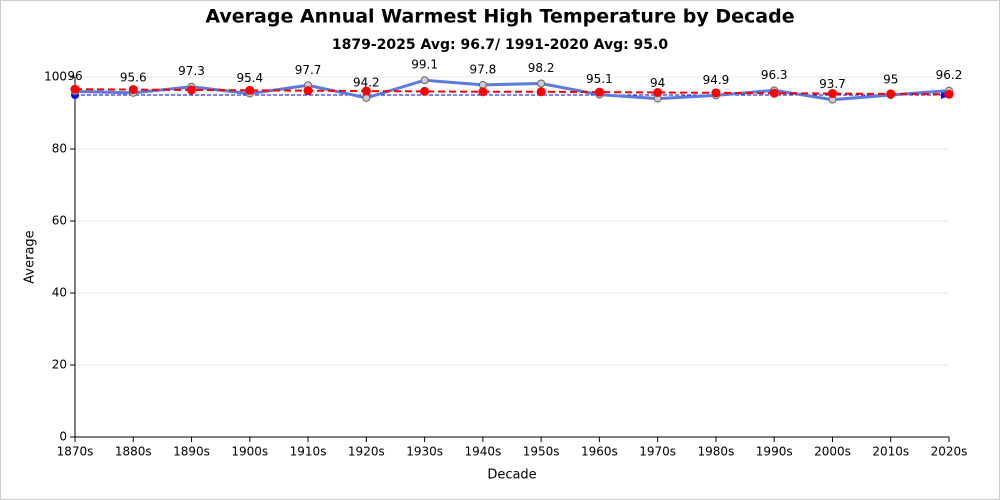 This screenshot has width=1000, height=500. Describe the element at coordinates (599, 452) in the screenshot. I see `x-tick-label: 1960s` at that location.